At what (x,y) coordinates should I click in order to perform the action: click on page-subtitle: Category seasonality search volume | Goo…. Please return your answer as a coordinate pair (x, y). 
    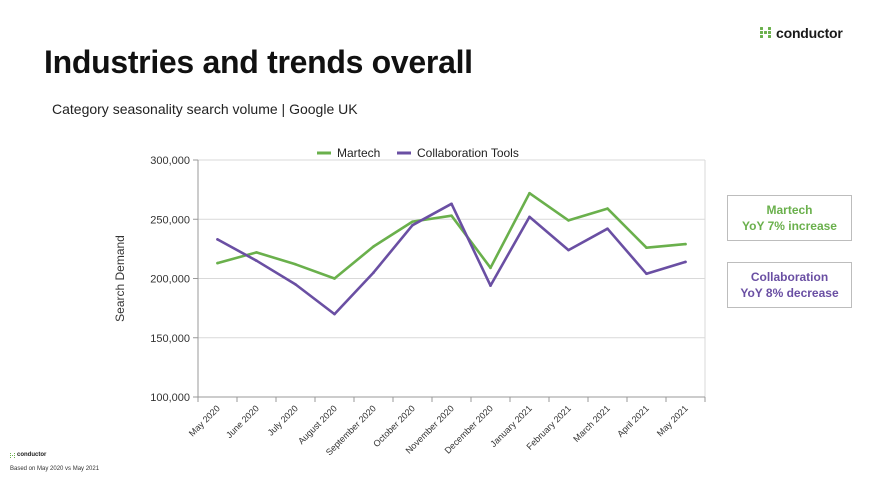
    Looking at the image, I should click on (205, 109).